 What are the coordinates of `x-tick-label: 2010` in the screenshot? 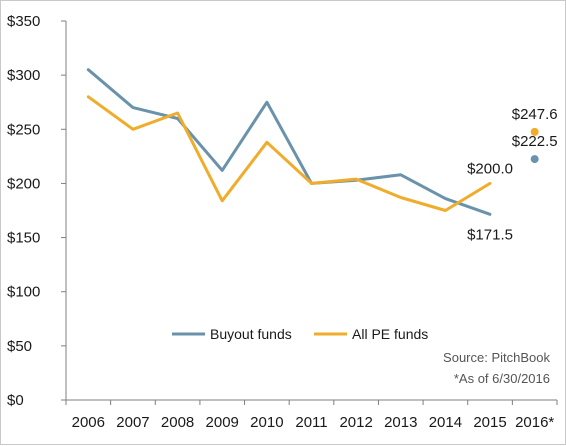 It's located at (266, 422).